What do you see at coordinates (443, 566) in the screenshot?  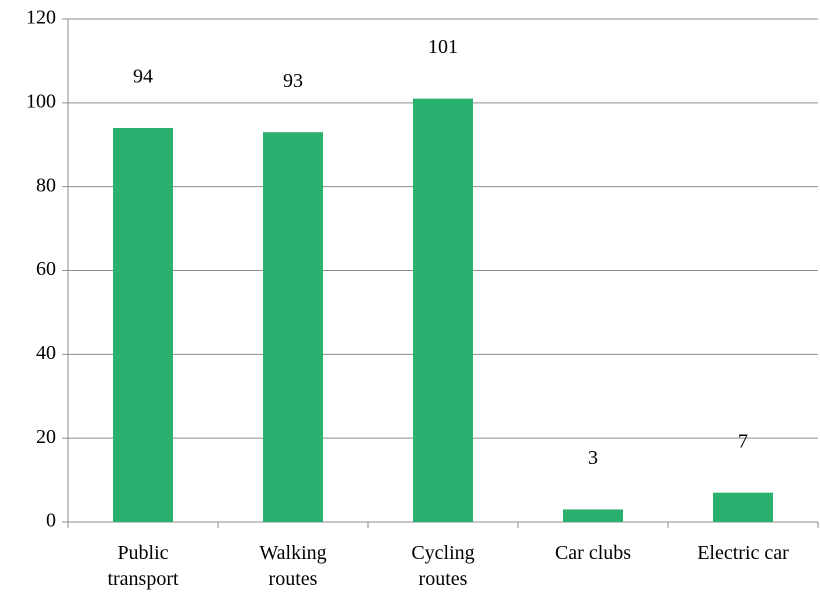 I see `x-tick-label: Cycling routes` at bounding box center [443, 566].